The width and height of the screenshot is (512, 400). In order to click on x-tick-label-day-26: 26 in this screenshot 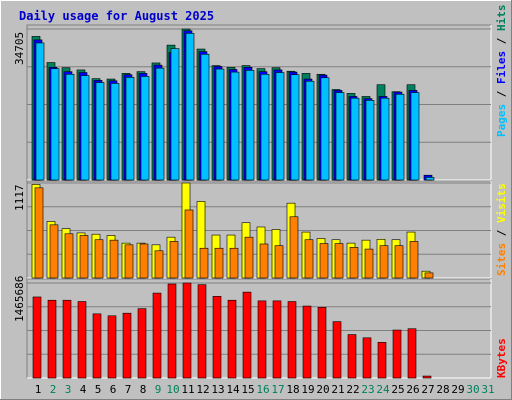, I will do `click(412, 389)`.